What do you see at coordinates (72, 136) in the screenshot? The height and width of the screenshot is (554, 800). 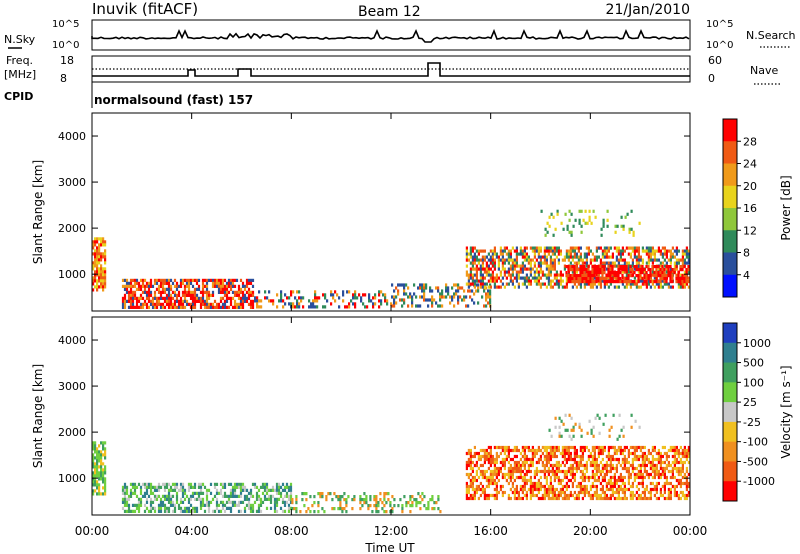 I see `y-tick-label: 4000` at bounding box center [72, 136].